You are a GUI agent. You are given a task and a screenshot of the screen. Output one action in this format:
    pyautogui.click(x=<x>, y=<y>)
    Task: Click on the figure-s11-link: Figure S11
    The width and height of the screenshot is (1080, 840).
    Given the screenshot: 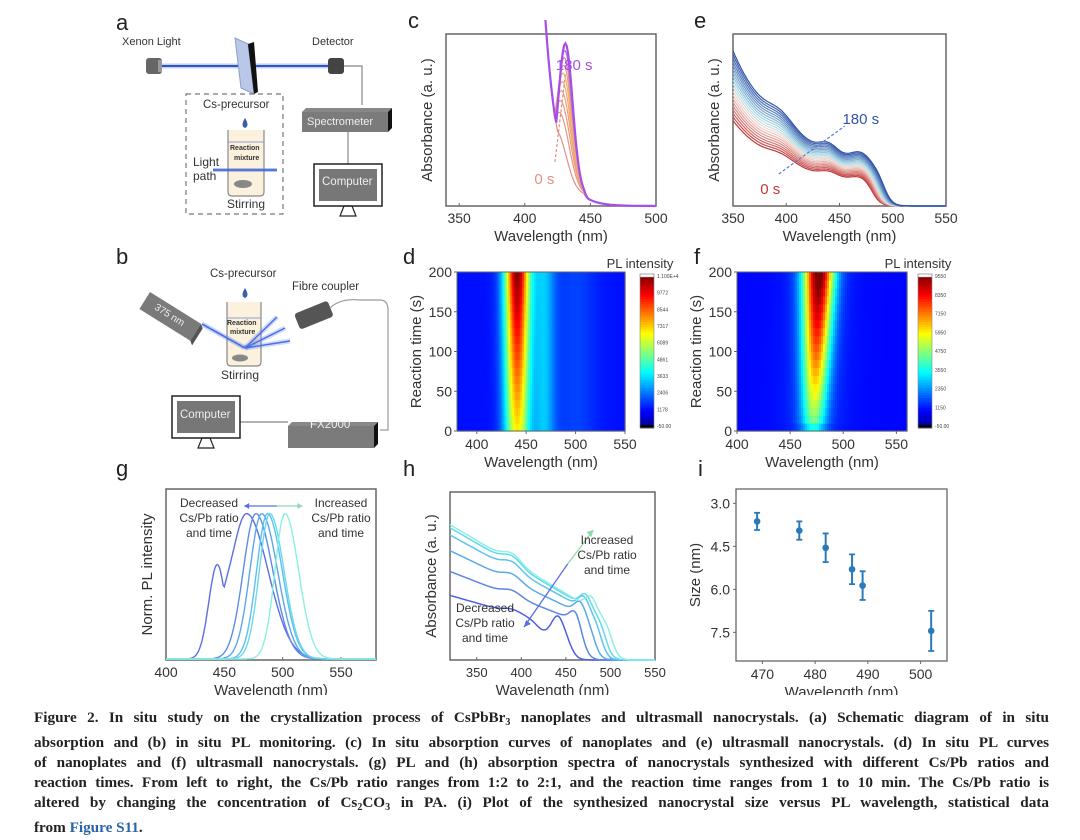 What is the action you would take?
    pyautogui.click(x=104, y=827)
    